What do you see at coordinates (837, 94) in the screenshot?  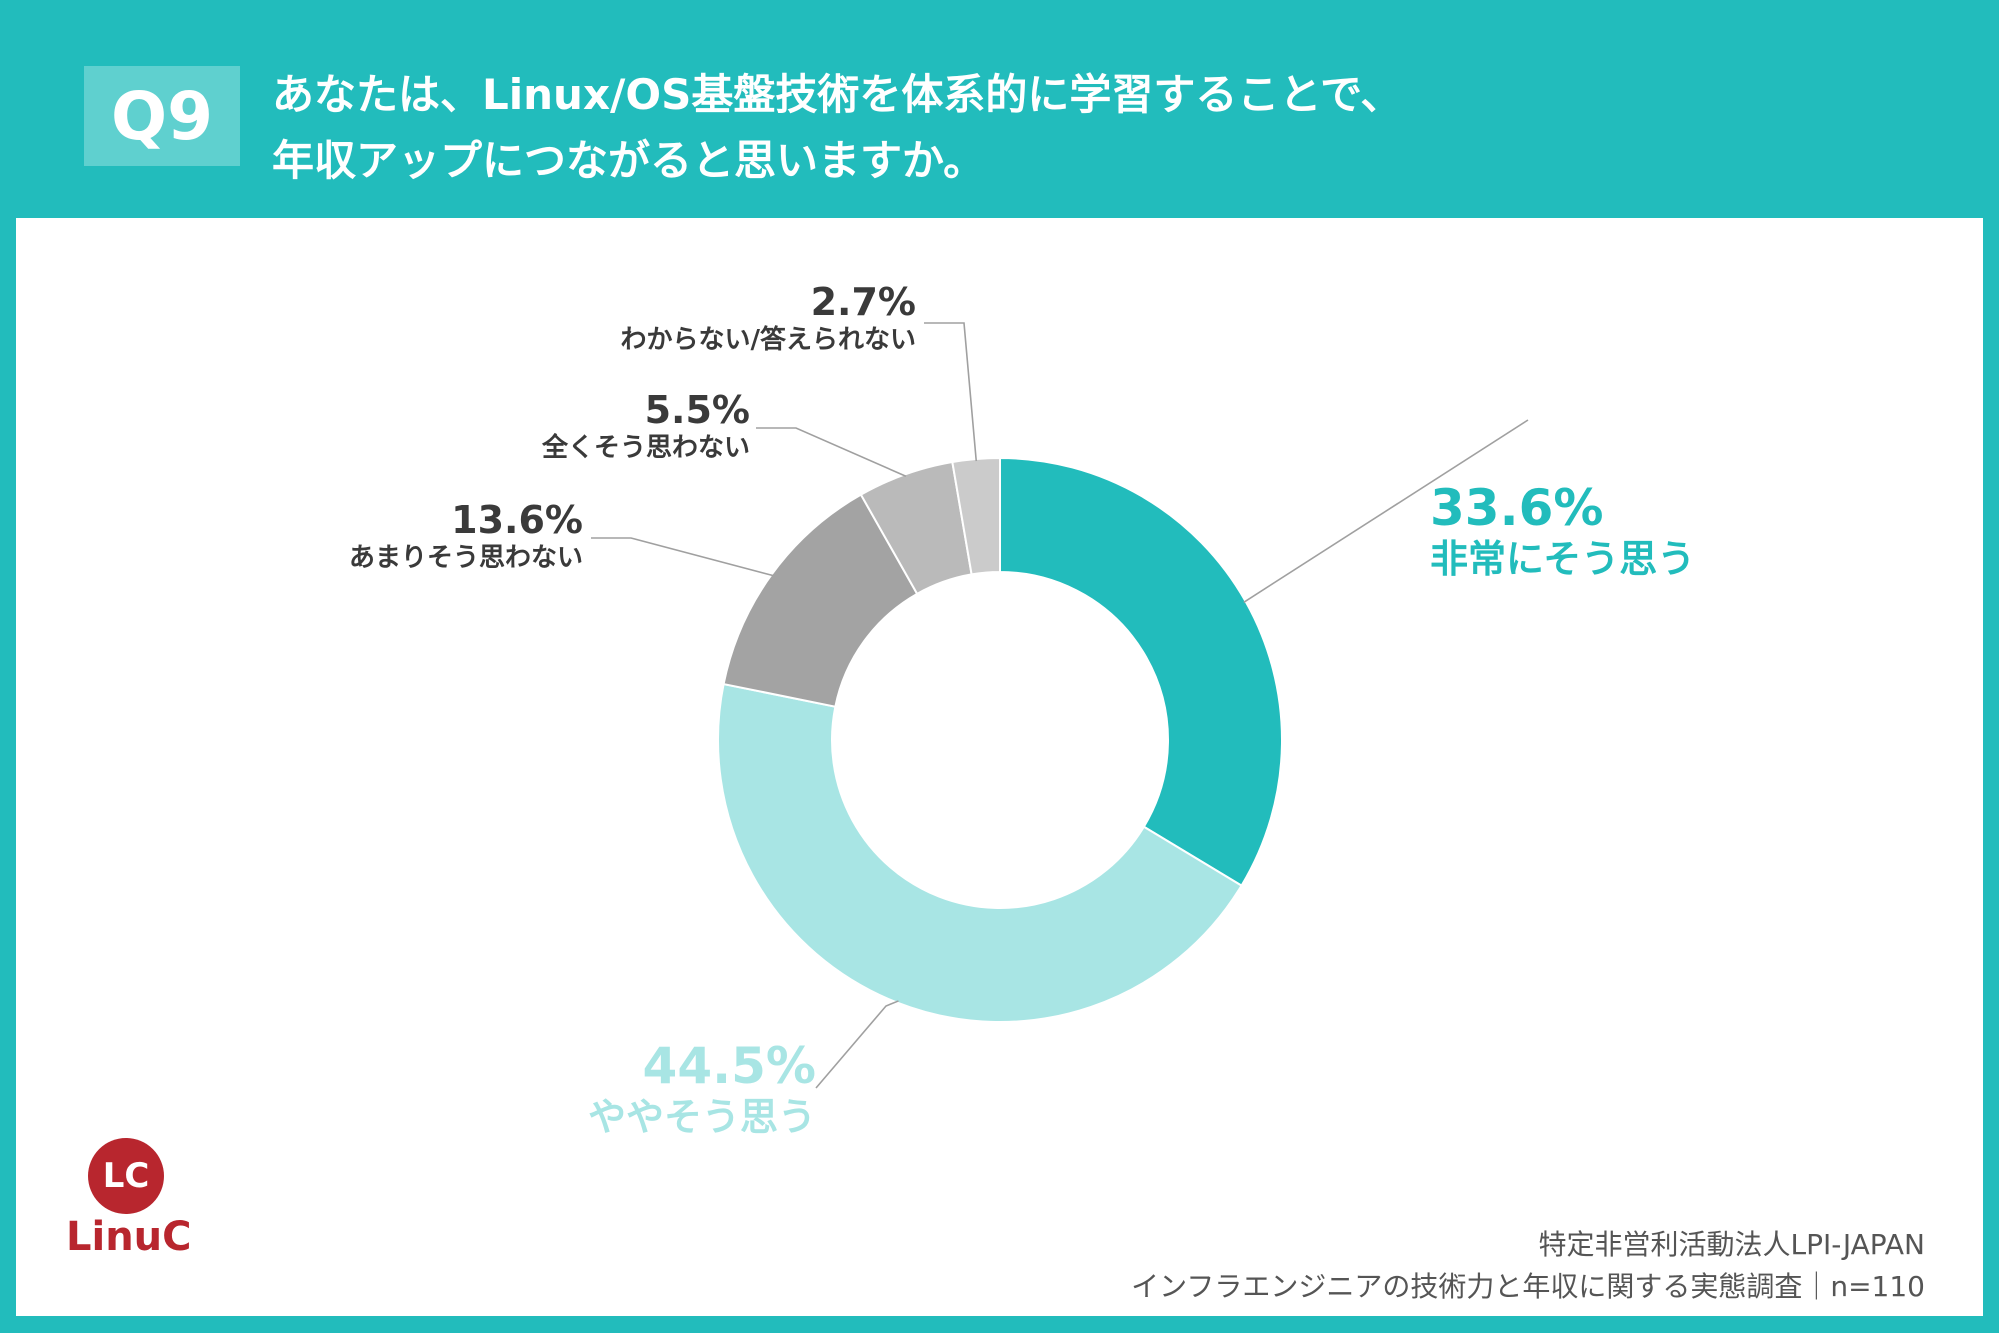 I see `question-title-line1: あなたは、Linux/OS基盤技術を体系的に学習することで、` at bounding box center [837, 94].